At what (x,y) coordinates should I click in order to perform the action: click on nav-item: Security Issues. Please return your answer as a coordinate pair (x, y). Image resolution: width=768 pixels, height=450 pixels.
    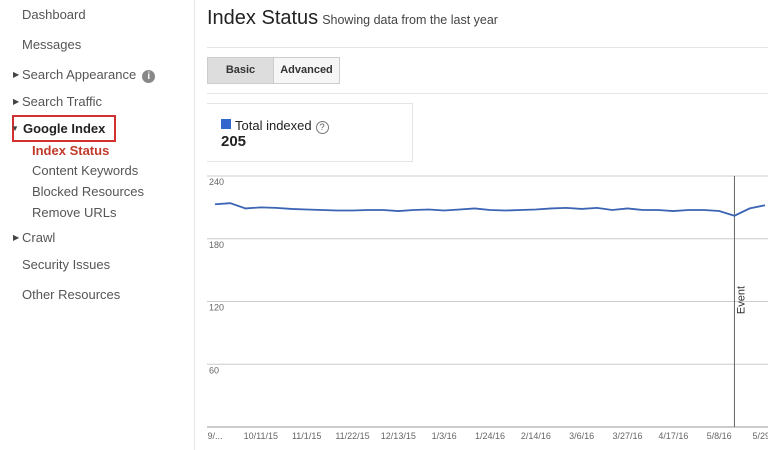
    Looking at the image, I should click on (66, 264).